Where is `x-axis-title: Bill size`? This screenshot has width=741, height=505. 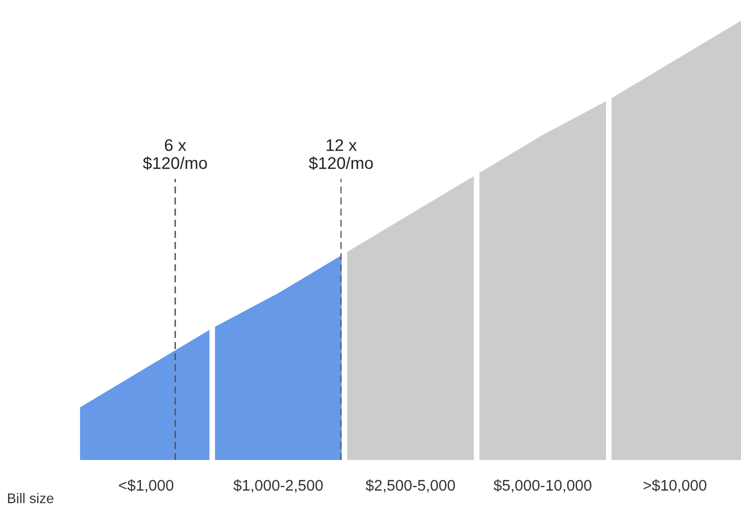 x-axis-title: Bill size is located at coordinates (31, 498).